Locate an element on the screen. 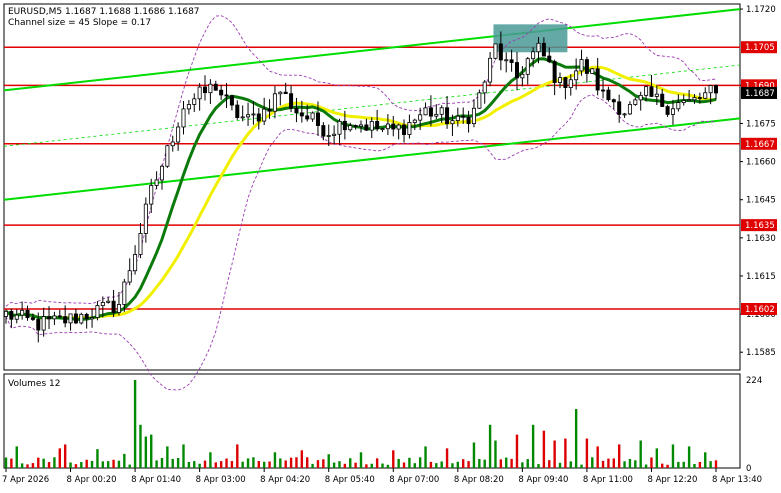 The image size is (781, 493). time-tick-label: 8 Apr 13:40 is located at coordinates (737, 480).